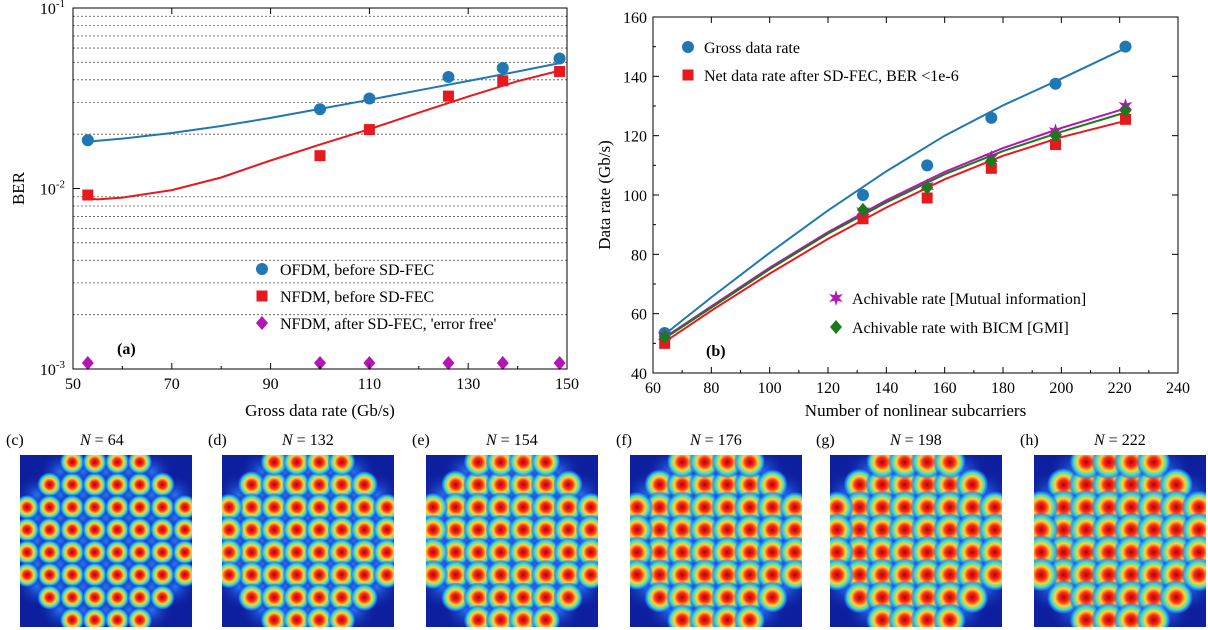 The width and height of the screenshot is (1208, 630). I want to click on constellation-panel-5: (h) N = 222, so click(1113, 529).